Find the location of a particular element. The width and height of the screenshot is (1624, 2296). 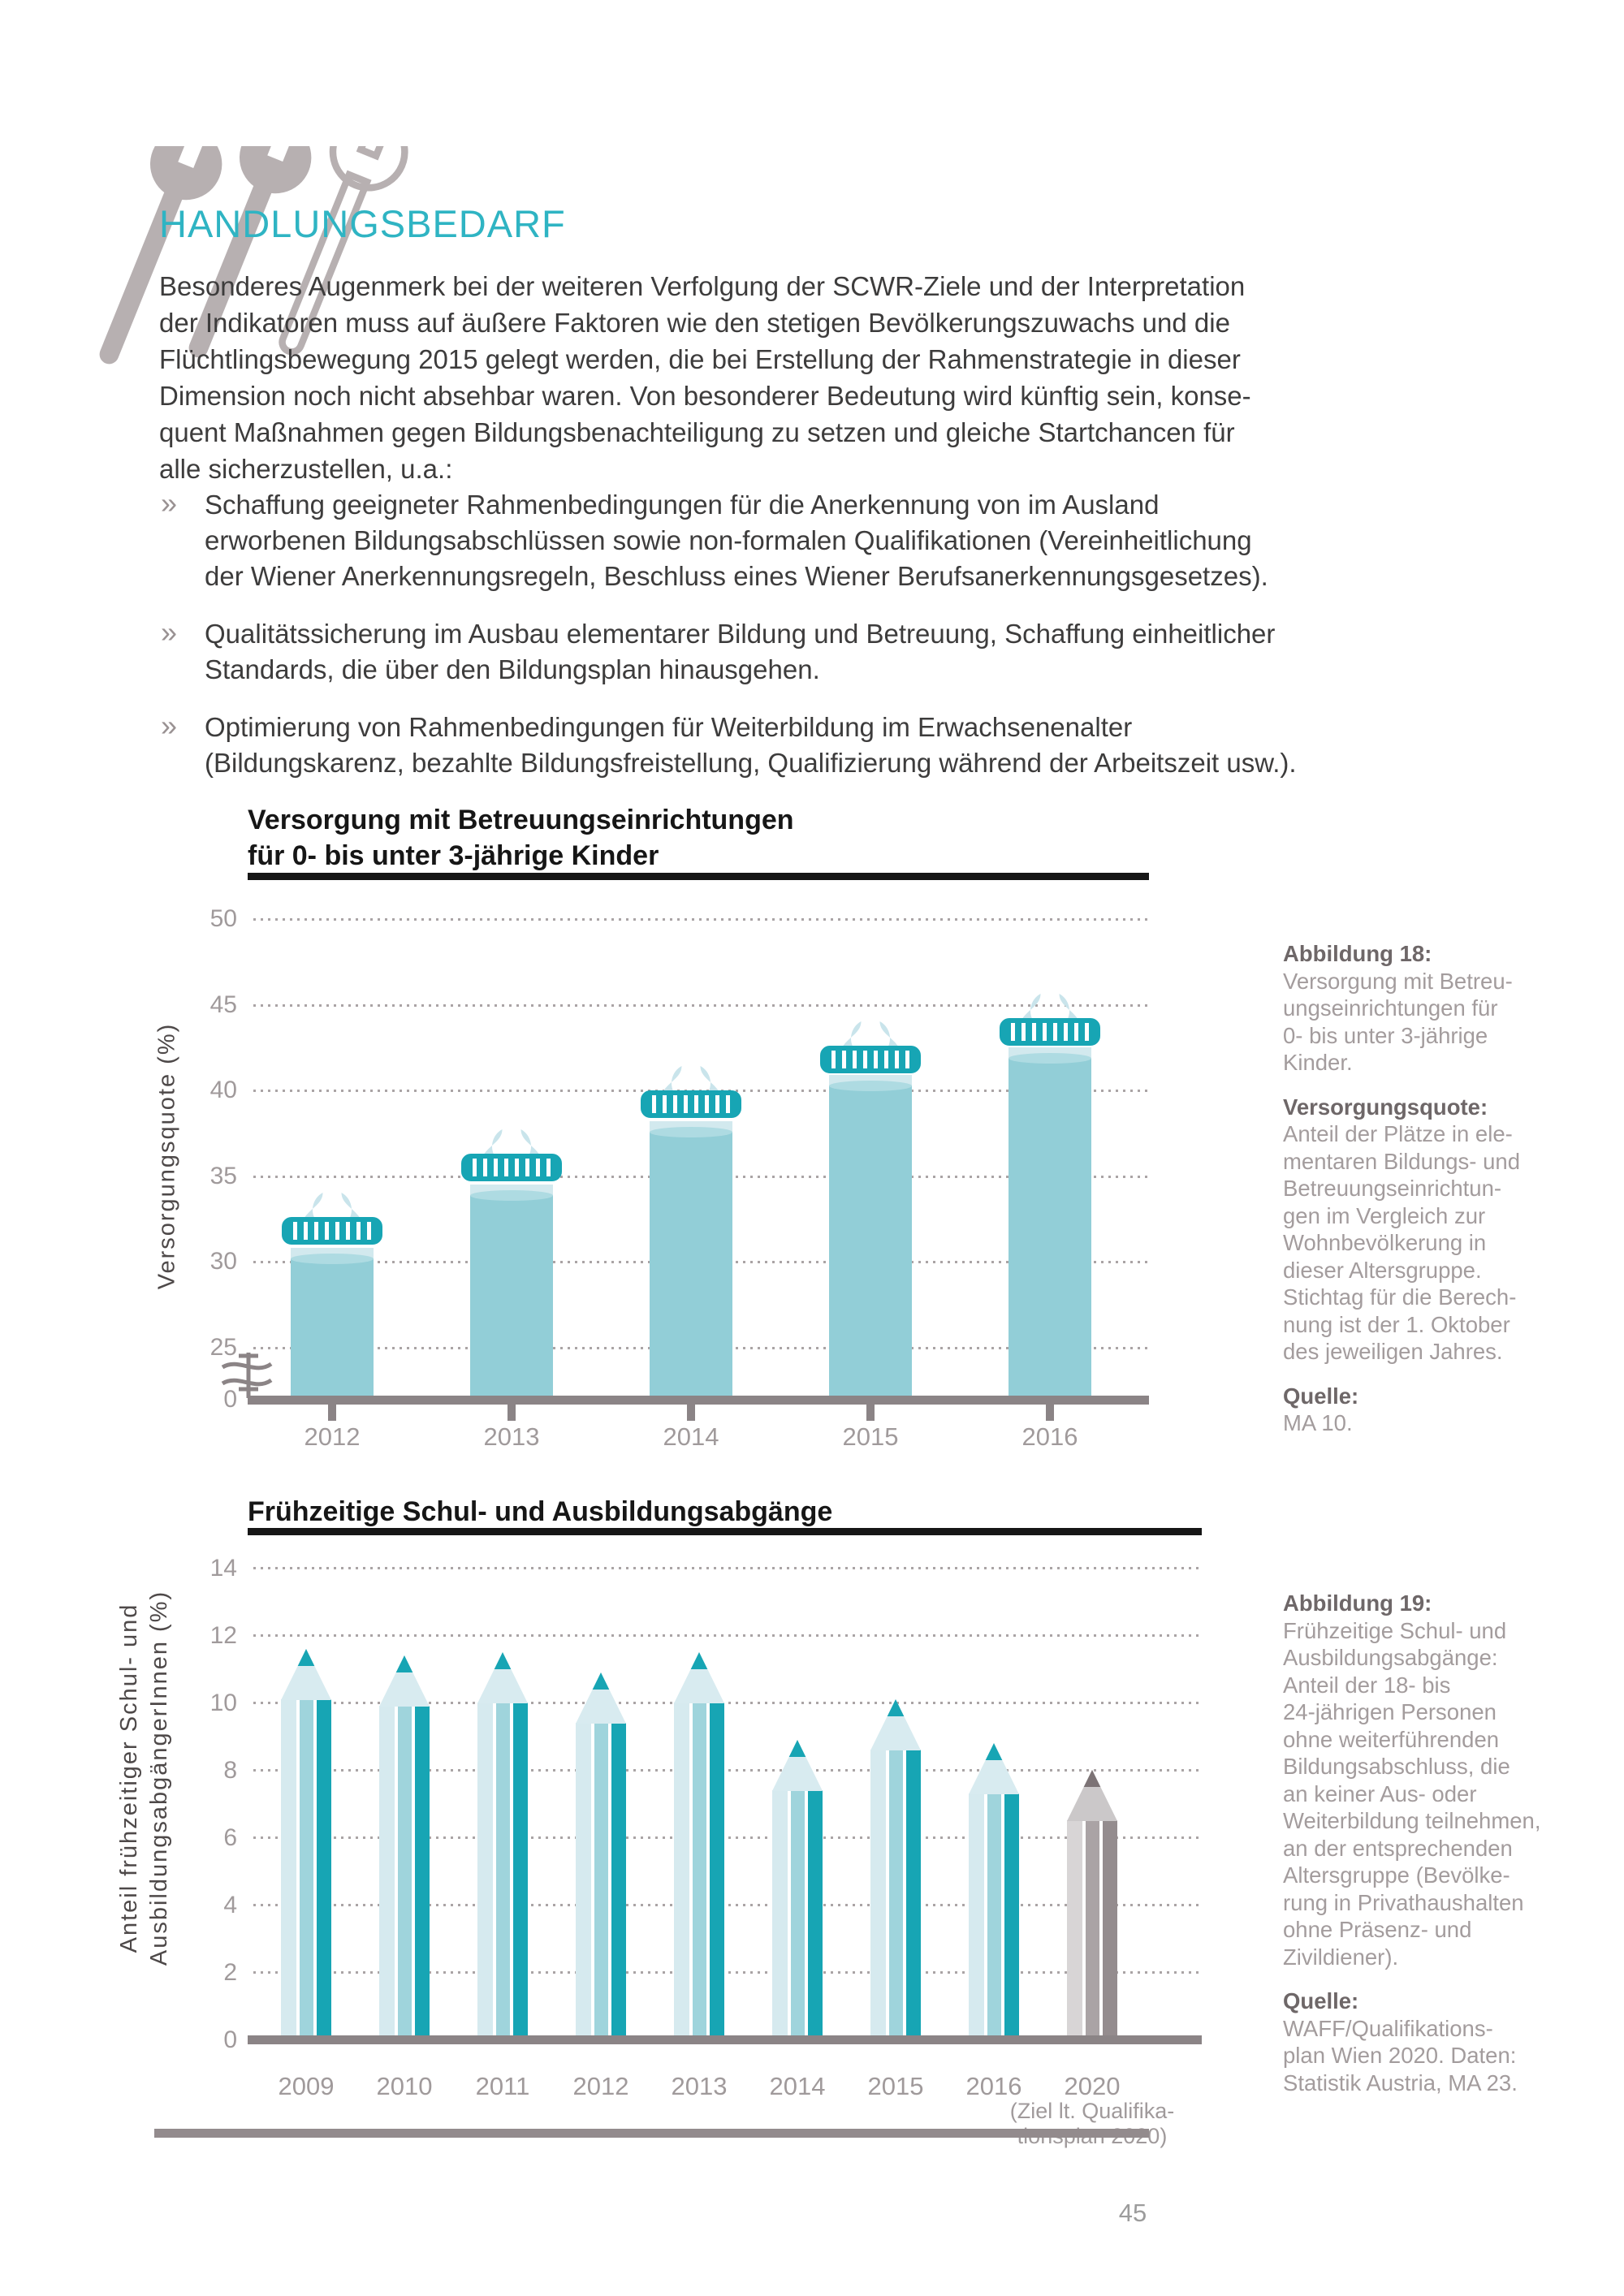

y-tick-label: 8 is located at coordinates (230, 1771).